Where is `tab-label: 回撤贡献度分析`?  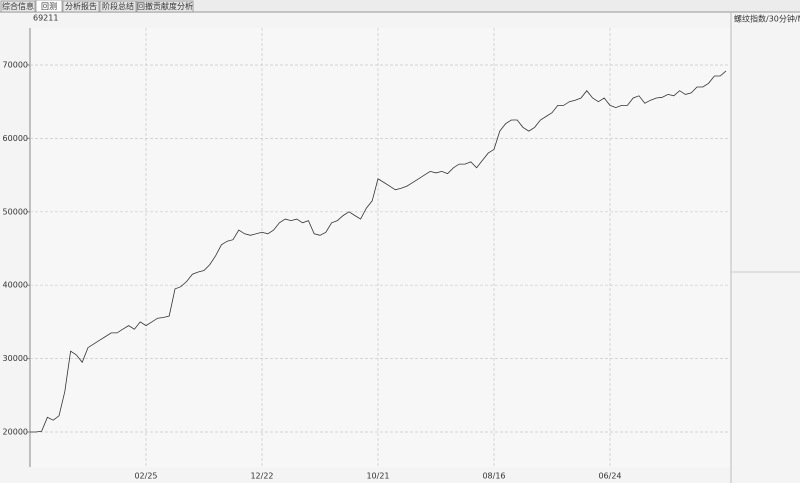 tab-label: 回撤贡献度分析 is located at coordinates (165, 6).